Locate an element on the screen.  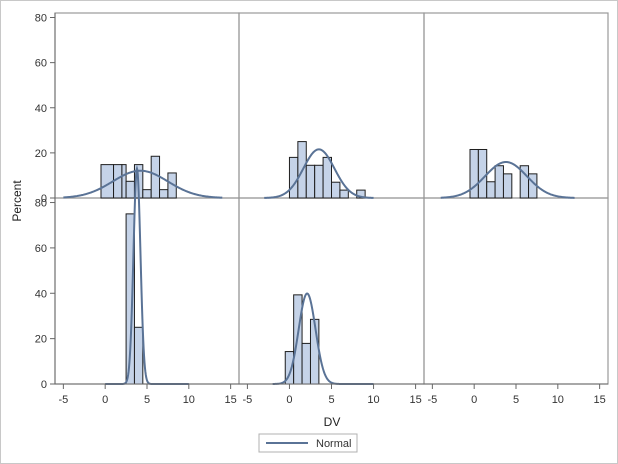
x-axis-title: DV is located at coordinates (332, 422).